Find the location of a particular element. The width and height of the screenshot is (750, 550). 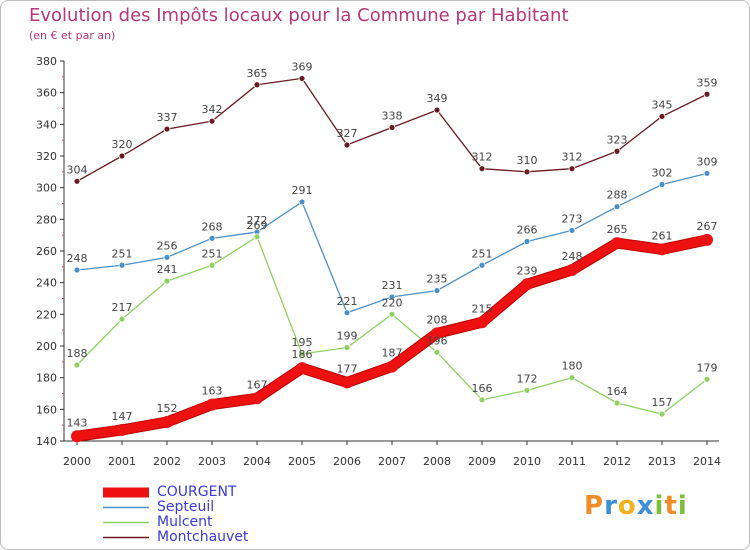

data-label: 186 is located at coordinates (302, 354).